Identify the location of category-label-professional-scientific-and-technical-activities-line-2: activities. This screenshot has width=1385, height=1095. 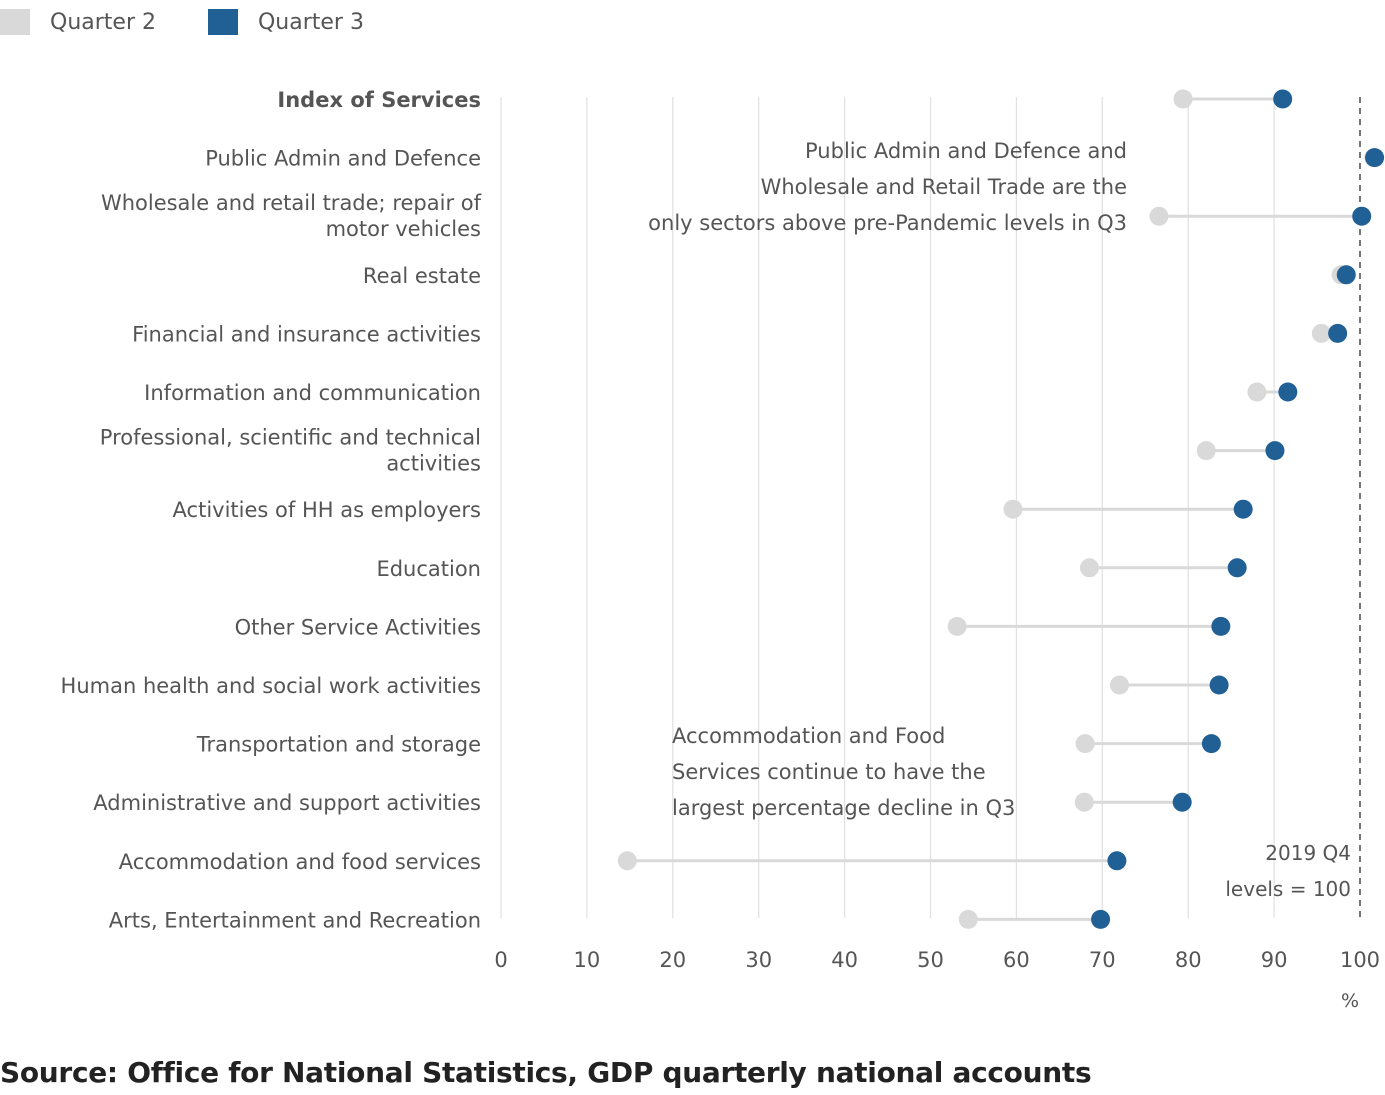
(433, 464).